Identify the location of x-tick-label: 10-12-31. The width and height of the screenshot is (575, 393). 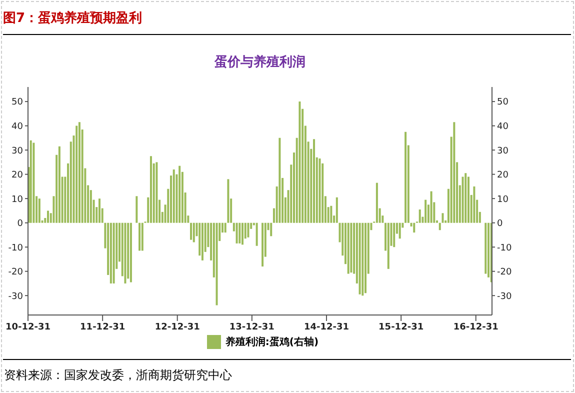
(28, 327).